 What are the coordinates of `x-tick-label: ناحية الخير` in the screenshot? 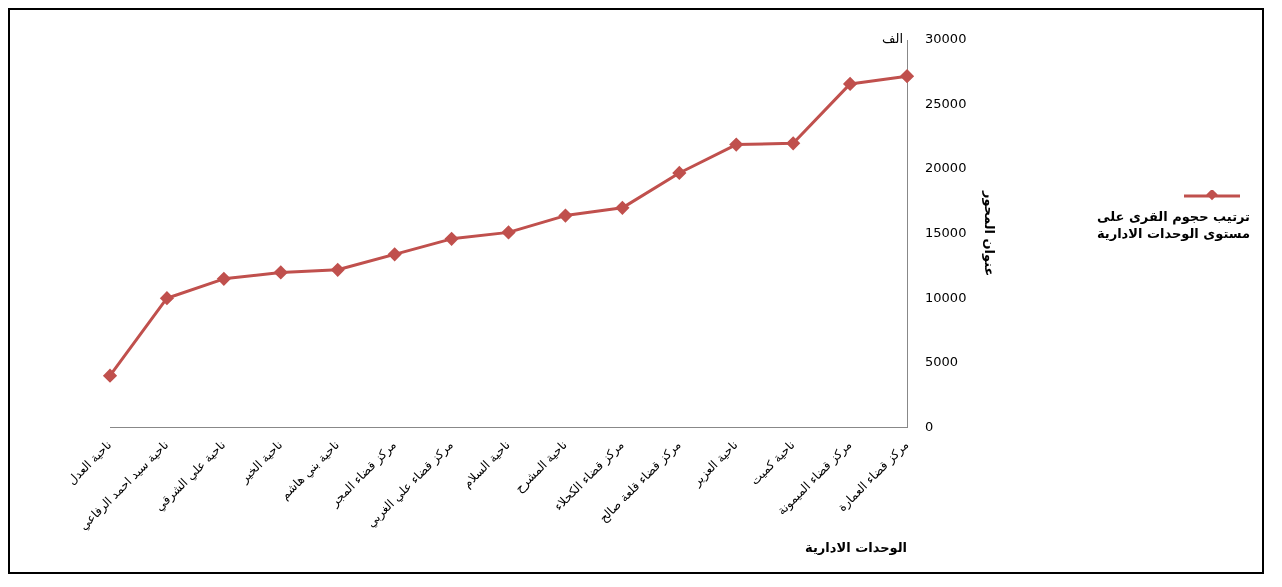 It's located at (261, 462).